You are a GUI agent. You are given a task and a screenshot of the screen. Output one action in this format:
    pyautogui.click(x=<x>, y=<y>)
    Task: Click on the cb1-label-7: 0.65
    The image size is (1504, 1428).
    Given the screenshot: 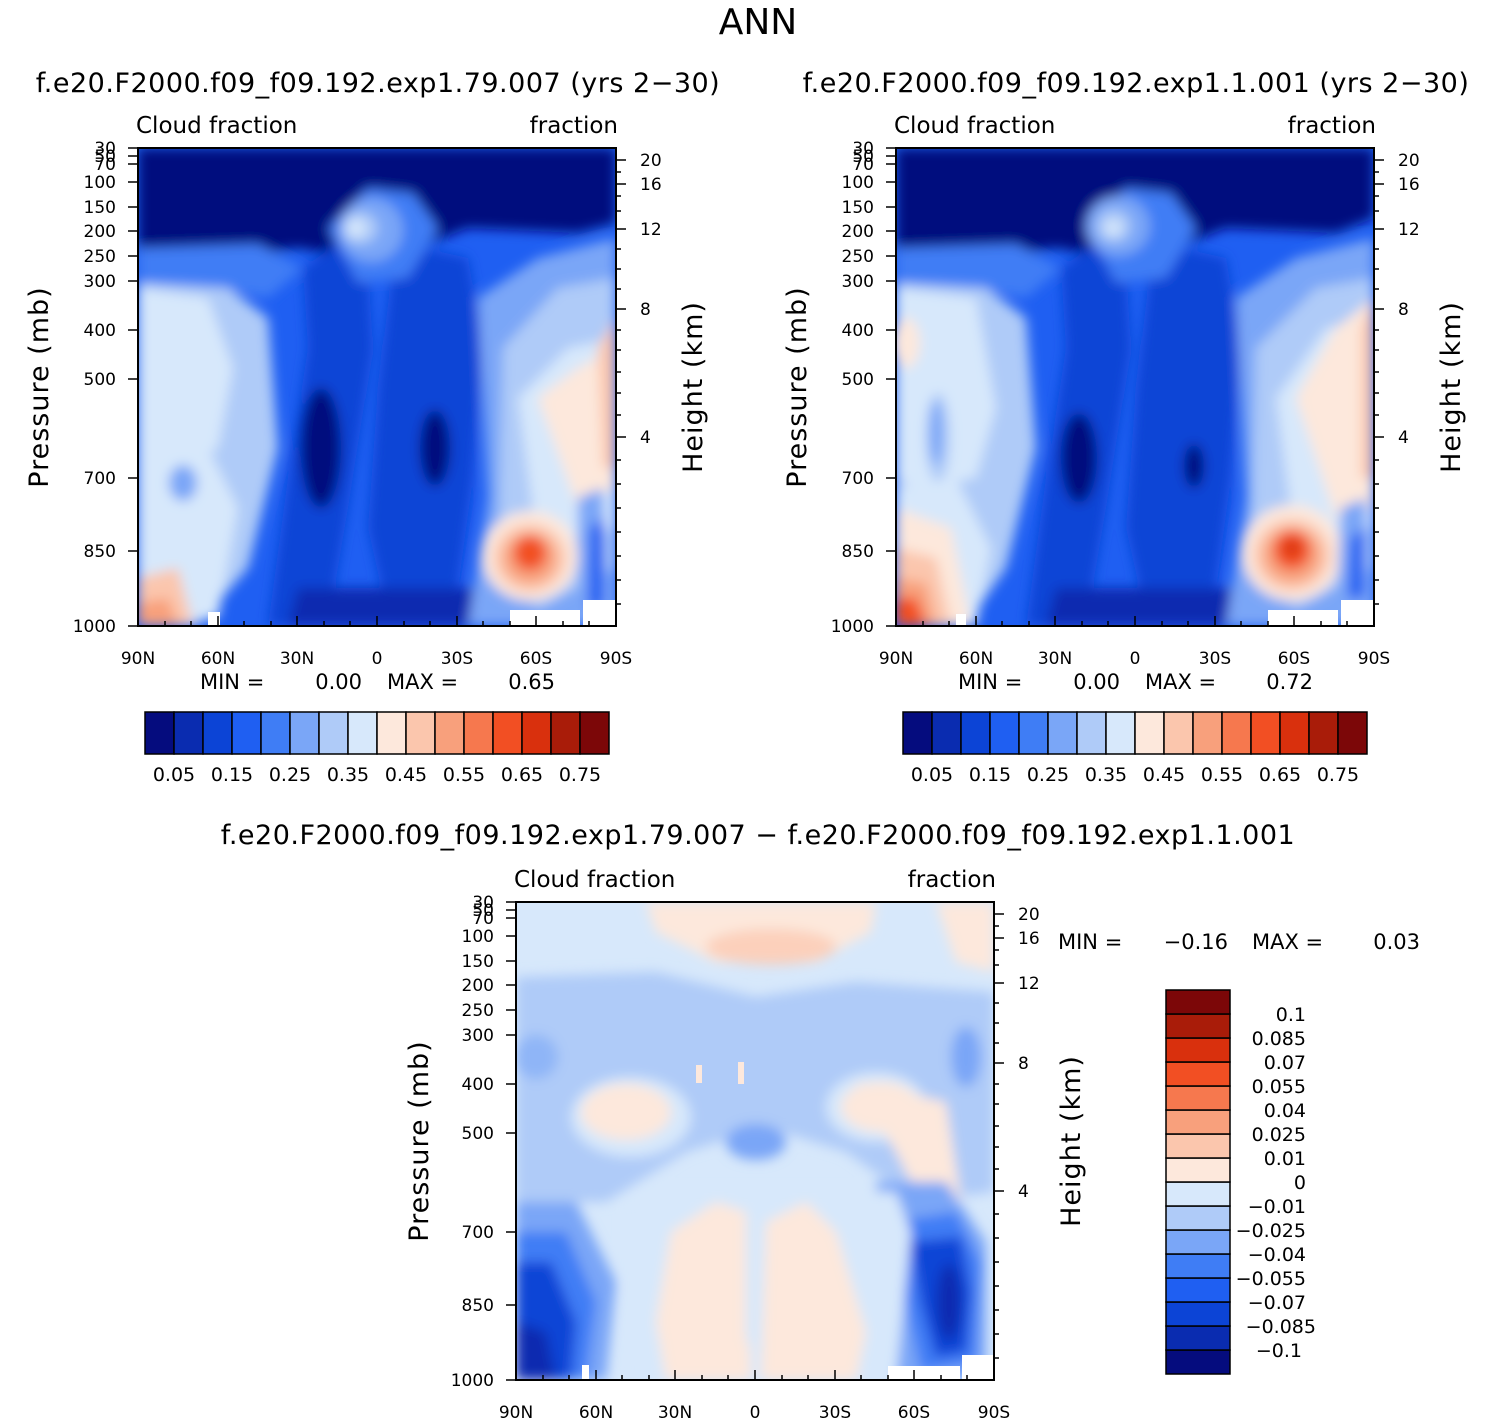 What is the action you would take?
    pyautogui.click(x=522, y=775)
    